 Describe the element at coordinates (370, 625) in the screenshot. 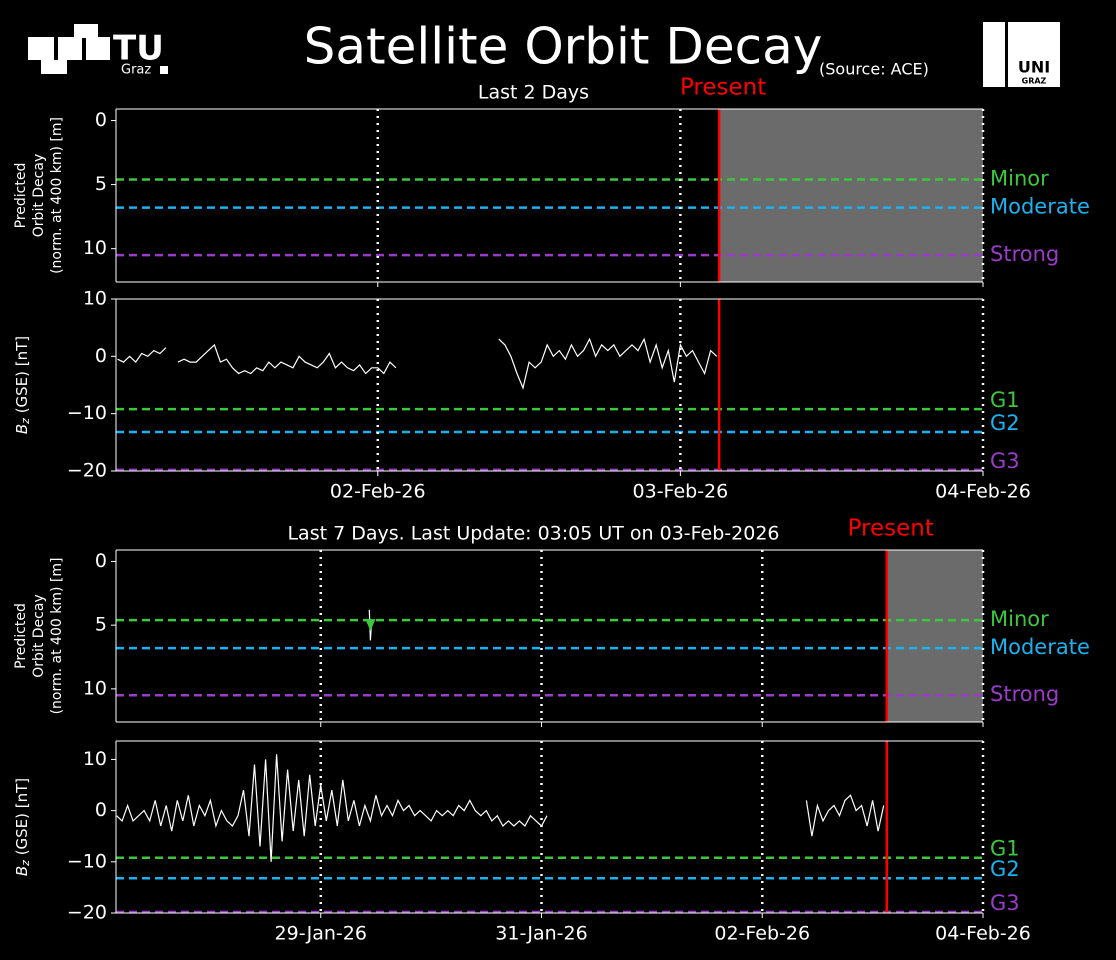

I see `data-marker` at that location.